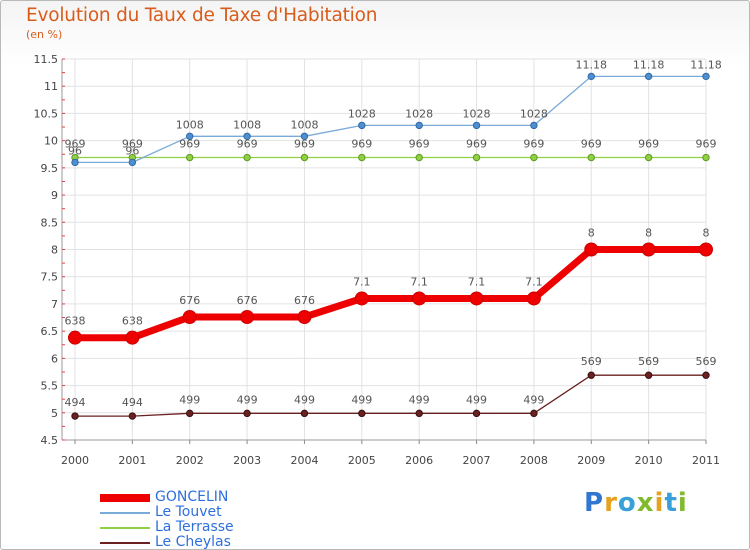 Image resolution: width=750 pixels, height=550 pixels. I want to click on logo-letter: P, so click(594, 503).